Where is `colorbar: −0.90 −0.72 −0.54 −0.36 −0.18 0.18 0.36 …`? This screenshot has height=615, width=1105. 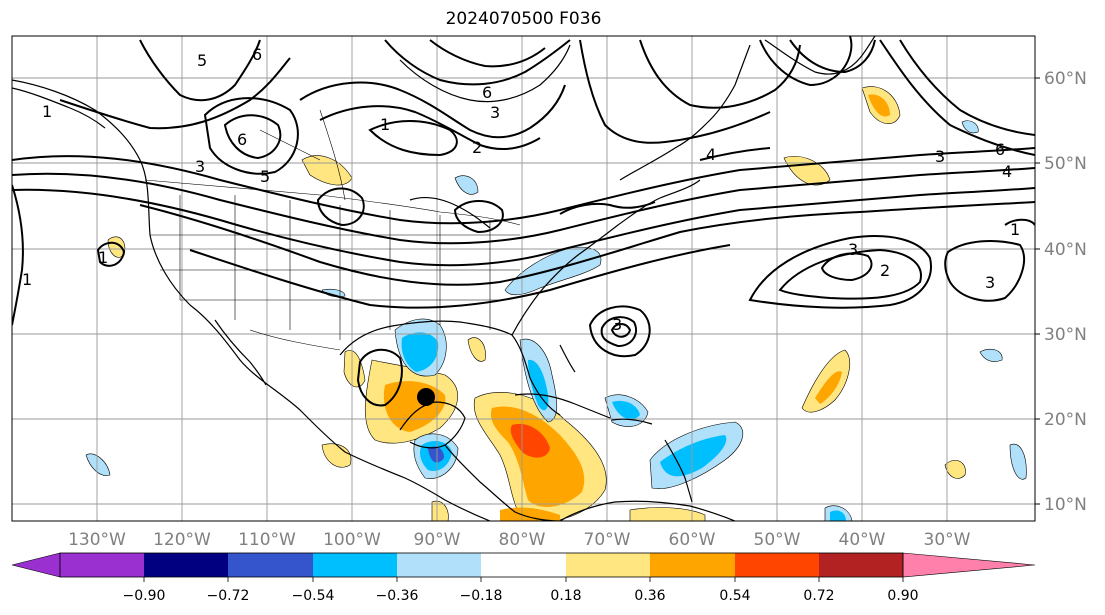 colorbar: −0.90 −0.72 −0.54 −0.36 −0.18 0.18 0.36 … is located at coordinates (523, 578).